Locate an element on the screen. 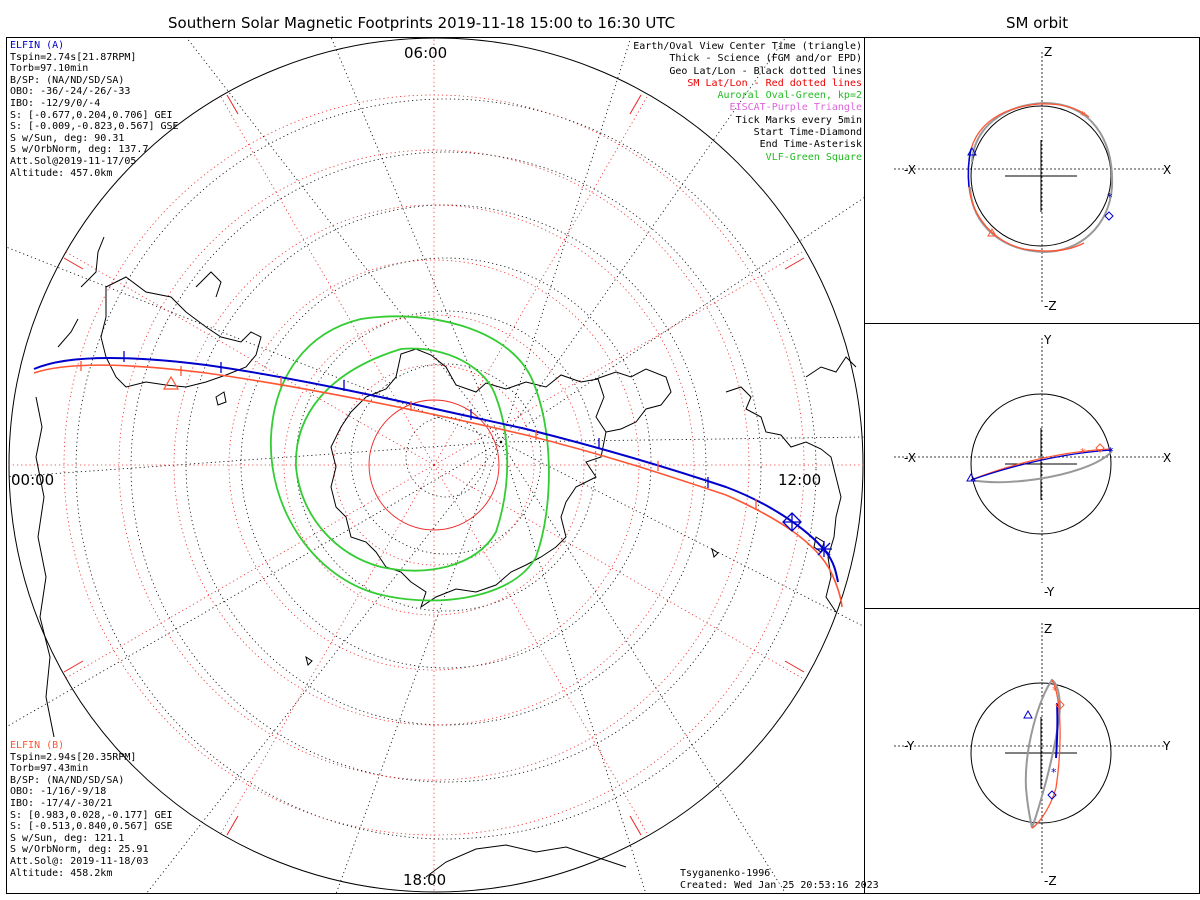  probe-a-line: S w/OrbNorm, deg: 137.7 is located at coordinates (79, 150).